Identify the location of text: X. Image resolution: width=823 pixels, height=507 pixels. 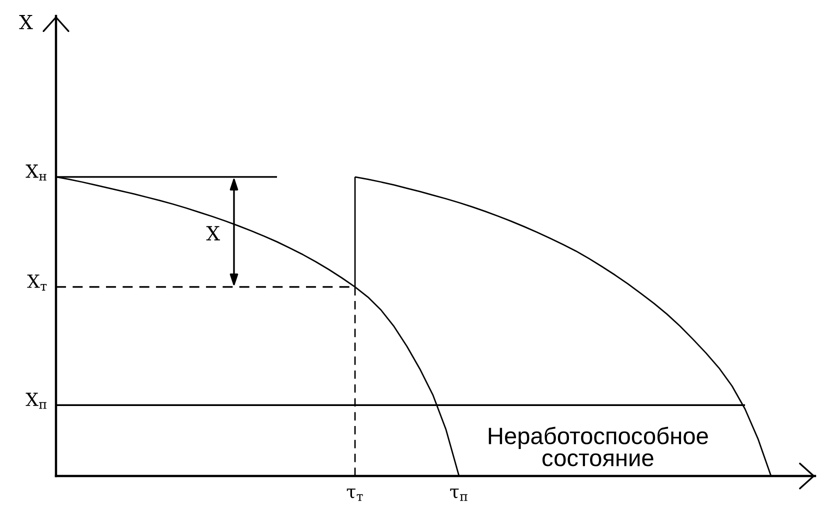
(26, 22).